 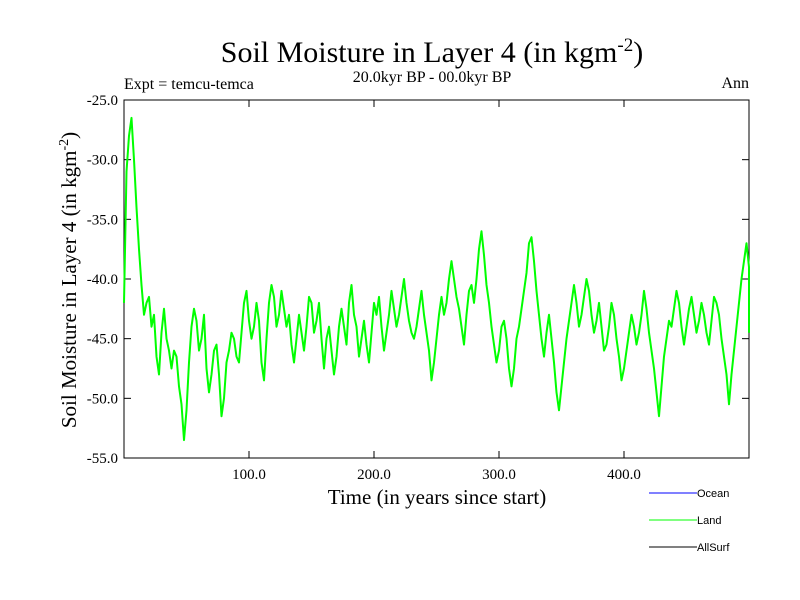 What do you see at coordinates (419, 52) in the screenshot?
I see `chart-title-main: Soil Moisture in Layer 4 (in kgm` at bounding box center [419, 52].